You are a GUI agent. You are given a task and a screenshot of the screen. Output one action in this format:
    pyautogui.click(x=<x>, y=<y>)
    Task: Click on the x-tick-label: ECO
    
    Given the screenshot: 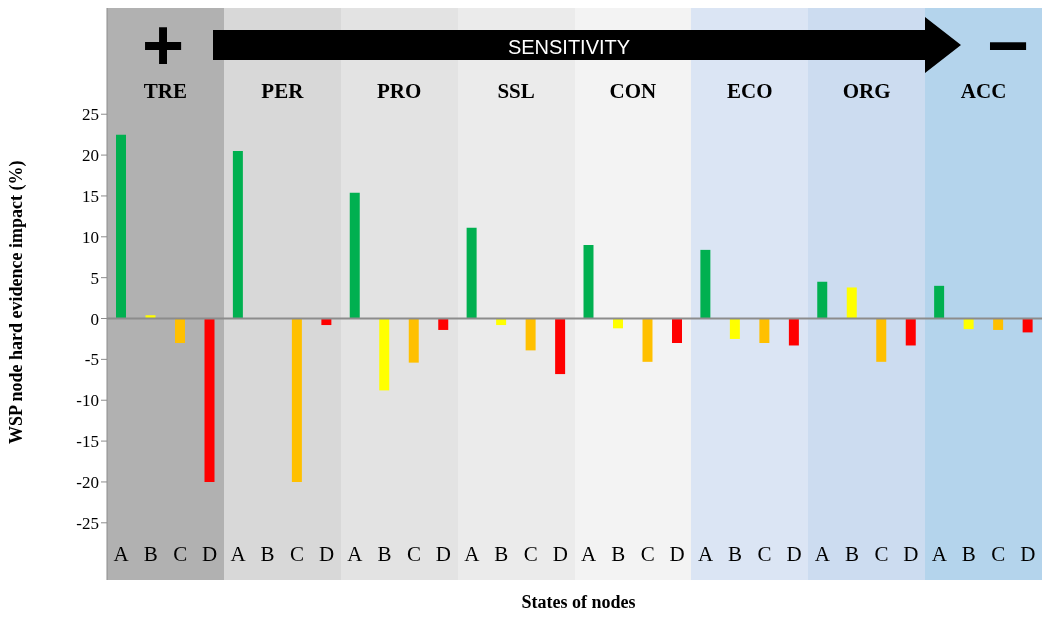 What is the action you would take?
    pyautogui.click(x=750, y=91)
    